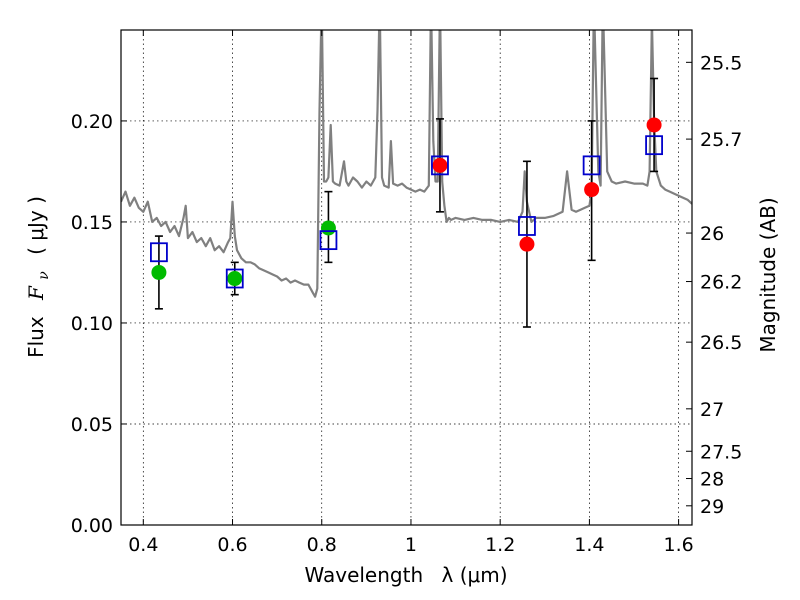  Describe the element at coordinates (721, 452) in the screenshot. I see `y2-tick-label: 27.5` at that location.